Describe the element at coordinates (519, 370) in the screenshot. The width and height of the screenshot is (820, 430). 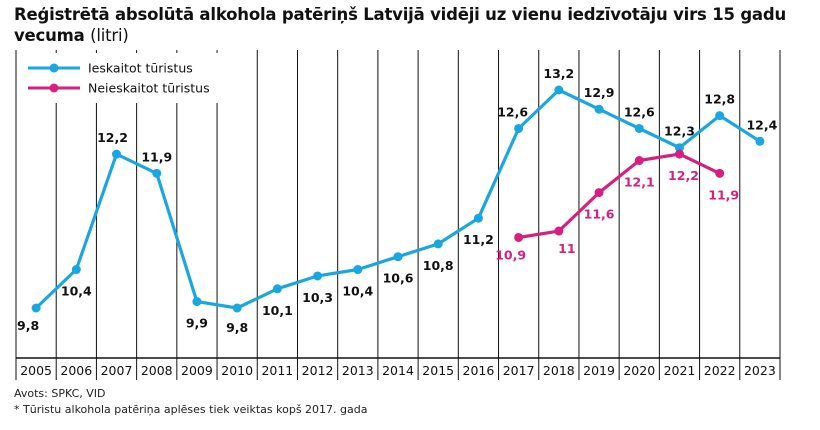
I see `year-tick-label: 2017` at that location.